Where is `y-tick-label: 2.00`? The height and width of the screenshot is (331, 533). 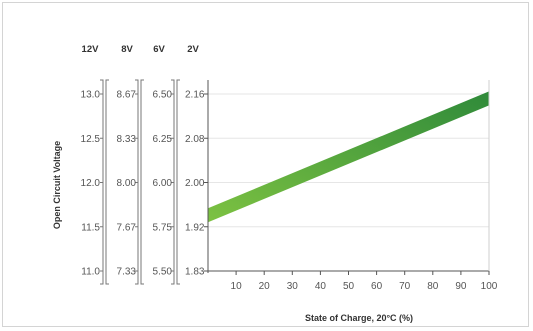
y-tick-label: 2.00 is located at coordinates (195, 183).